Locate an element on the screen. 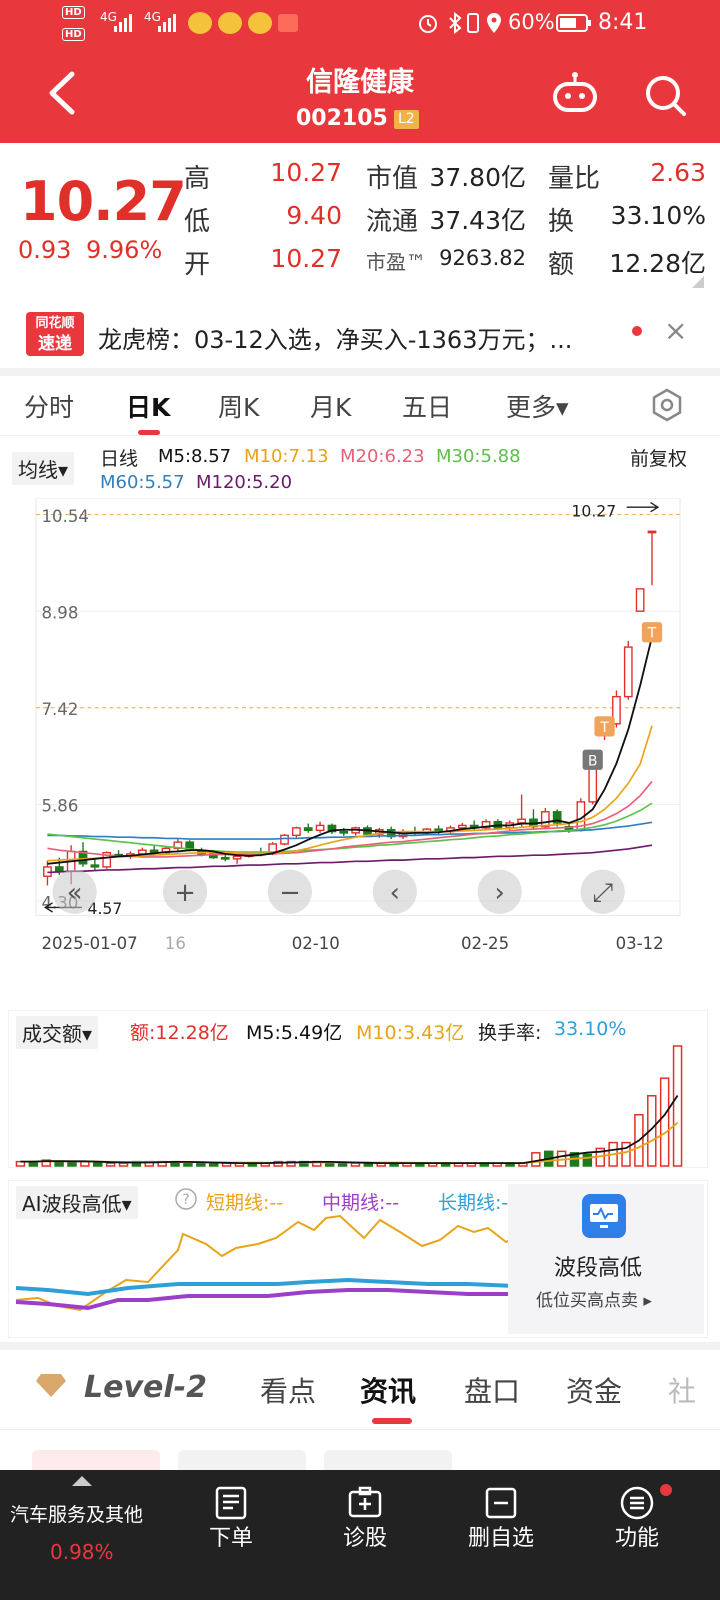 This screenshot has height=1600, width=720. tab-funds: 资金 is located at coordinates (594, 1391).